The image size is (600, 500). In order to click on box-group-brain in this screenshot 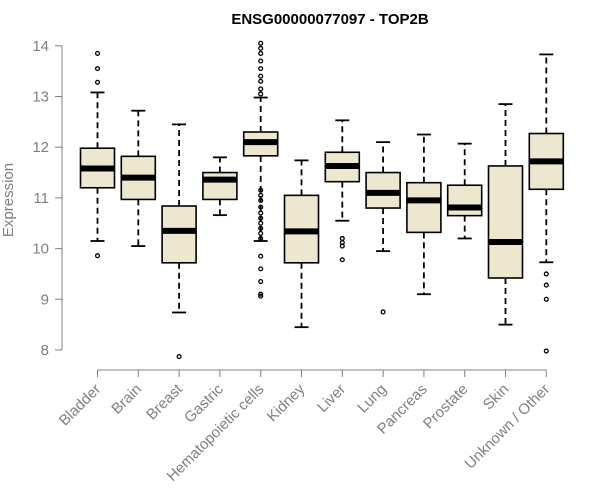, I will do `click(138, 178)`.